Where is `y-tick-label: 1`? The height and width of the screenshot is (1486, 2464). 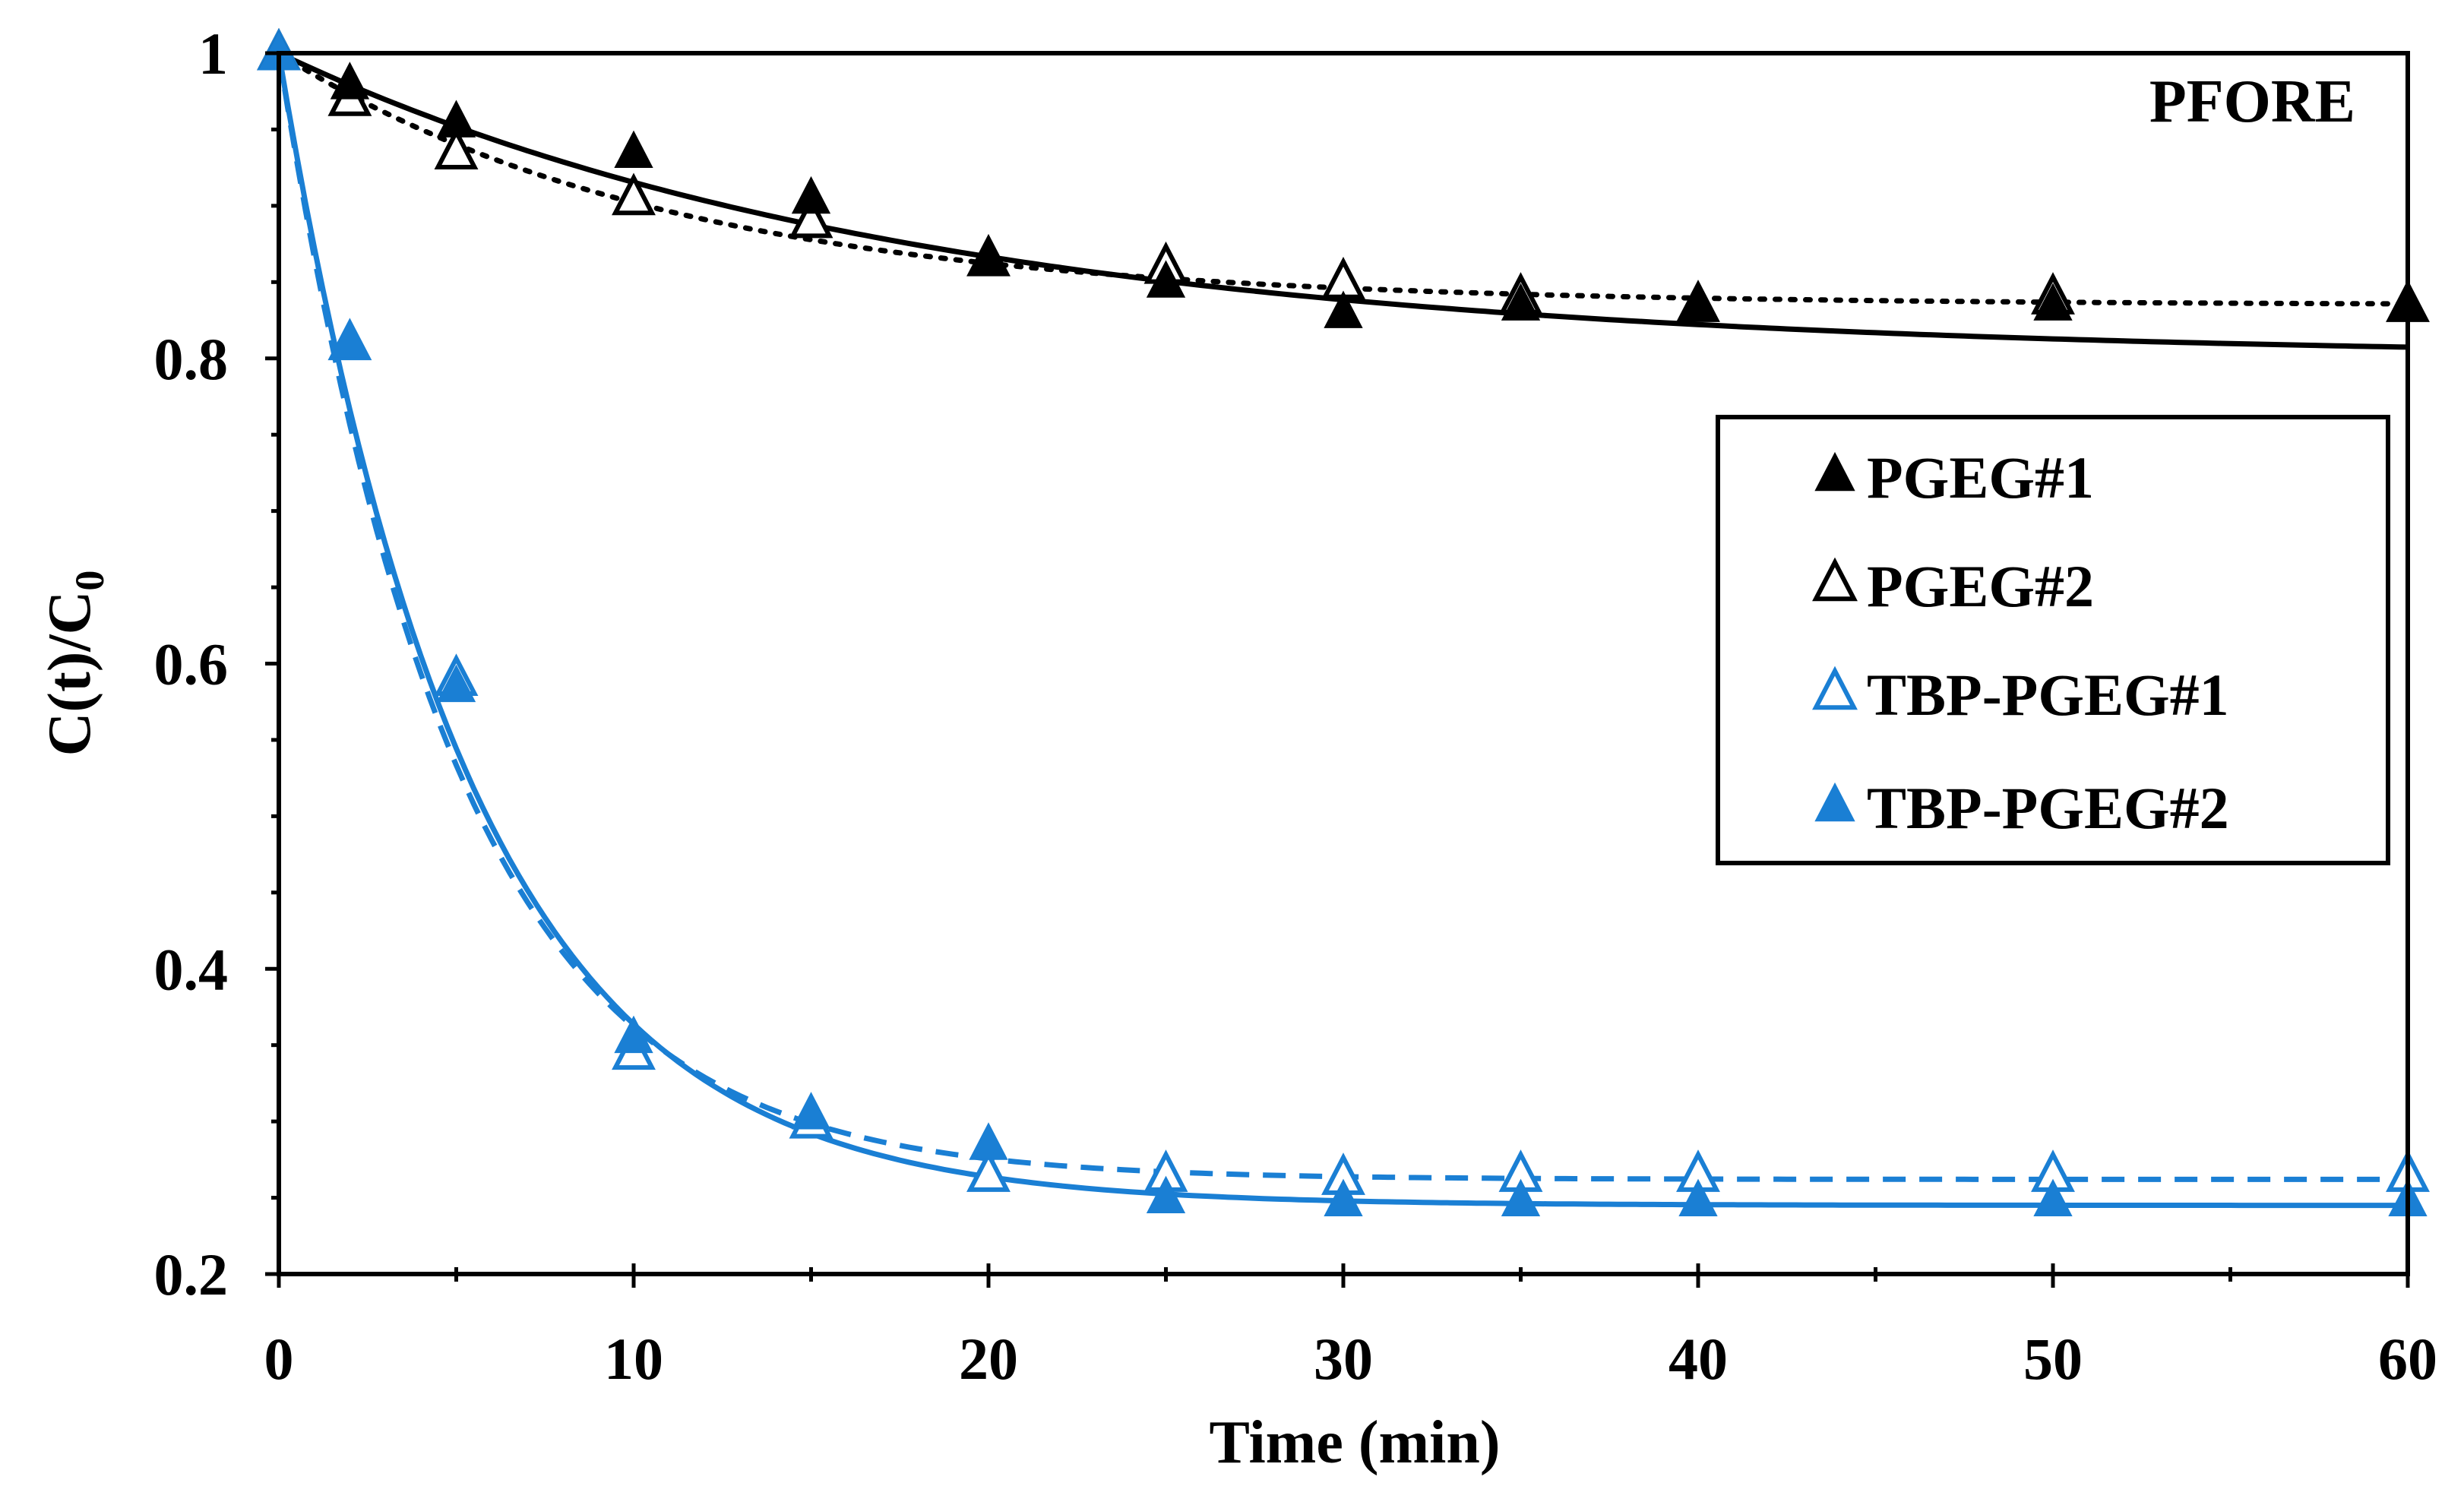 y-tick-label: 1 is located at coordinates (213, 54).